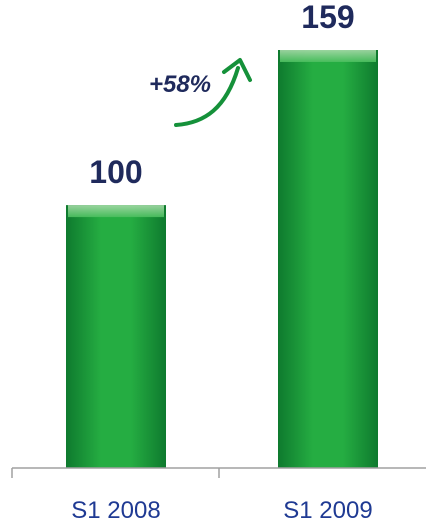 Image resolution: width=426 pixels, height=530 pixels. Describe the element at coordinates (115, 172) in the screenshot. I see `value-label-s1-2008: 100` at that location.